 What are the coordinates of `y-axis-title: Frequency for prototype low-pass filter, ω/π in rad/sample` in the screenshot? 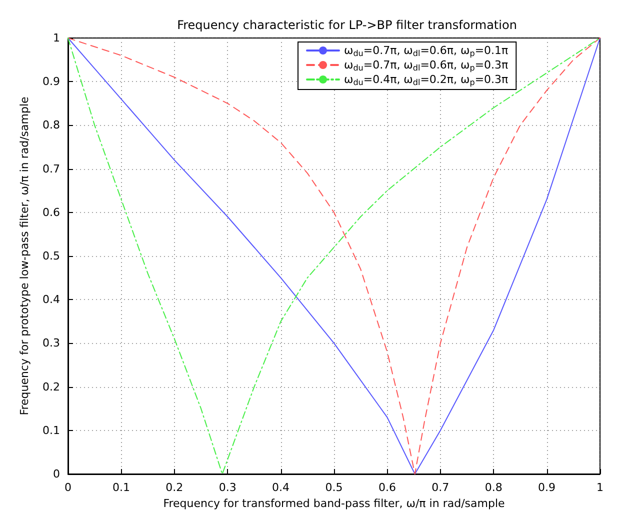 It's located at (24, 256).